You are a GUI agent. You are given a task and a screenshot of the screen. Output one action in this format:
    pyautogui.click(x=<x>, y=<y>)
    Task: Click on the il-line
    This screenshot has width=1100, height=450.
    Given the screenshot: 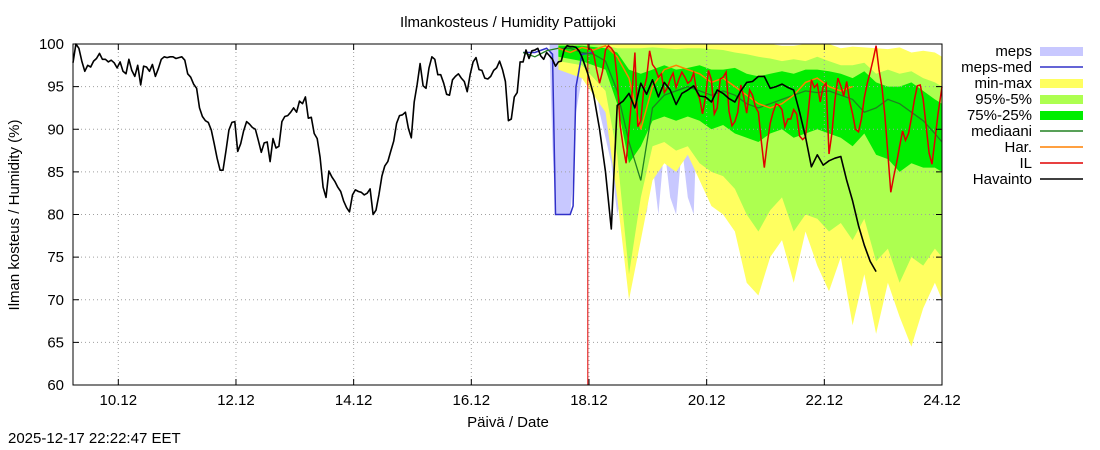 What is the action you would take?
    pyautogui.click(x=765, y=118)
    